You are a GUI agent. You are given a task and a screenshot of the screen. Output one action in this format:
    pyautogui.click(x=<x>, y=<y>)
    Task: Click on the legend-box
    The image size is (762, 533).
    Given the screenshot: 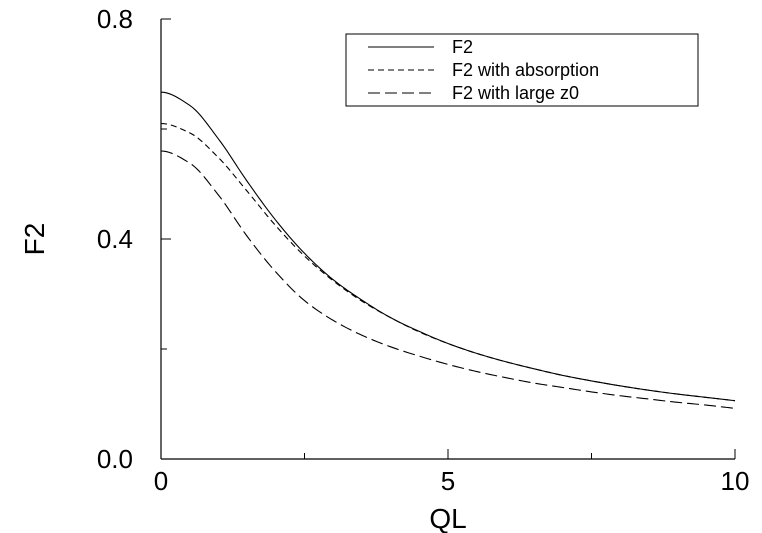 What is the action you would take?
    pyautogui.click(x=522, y=70)
    